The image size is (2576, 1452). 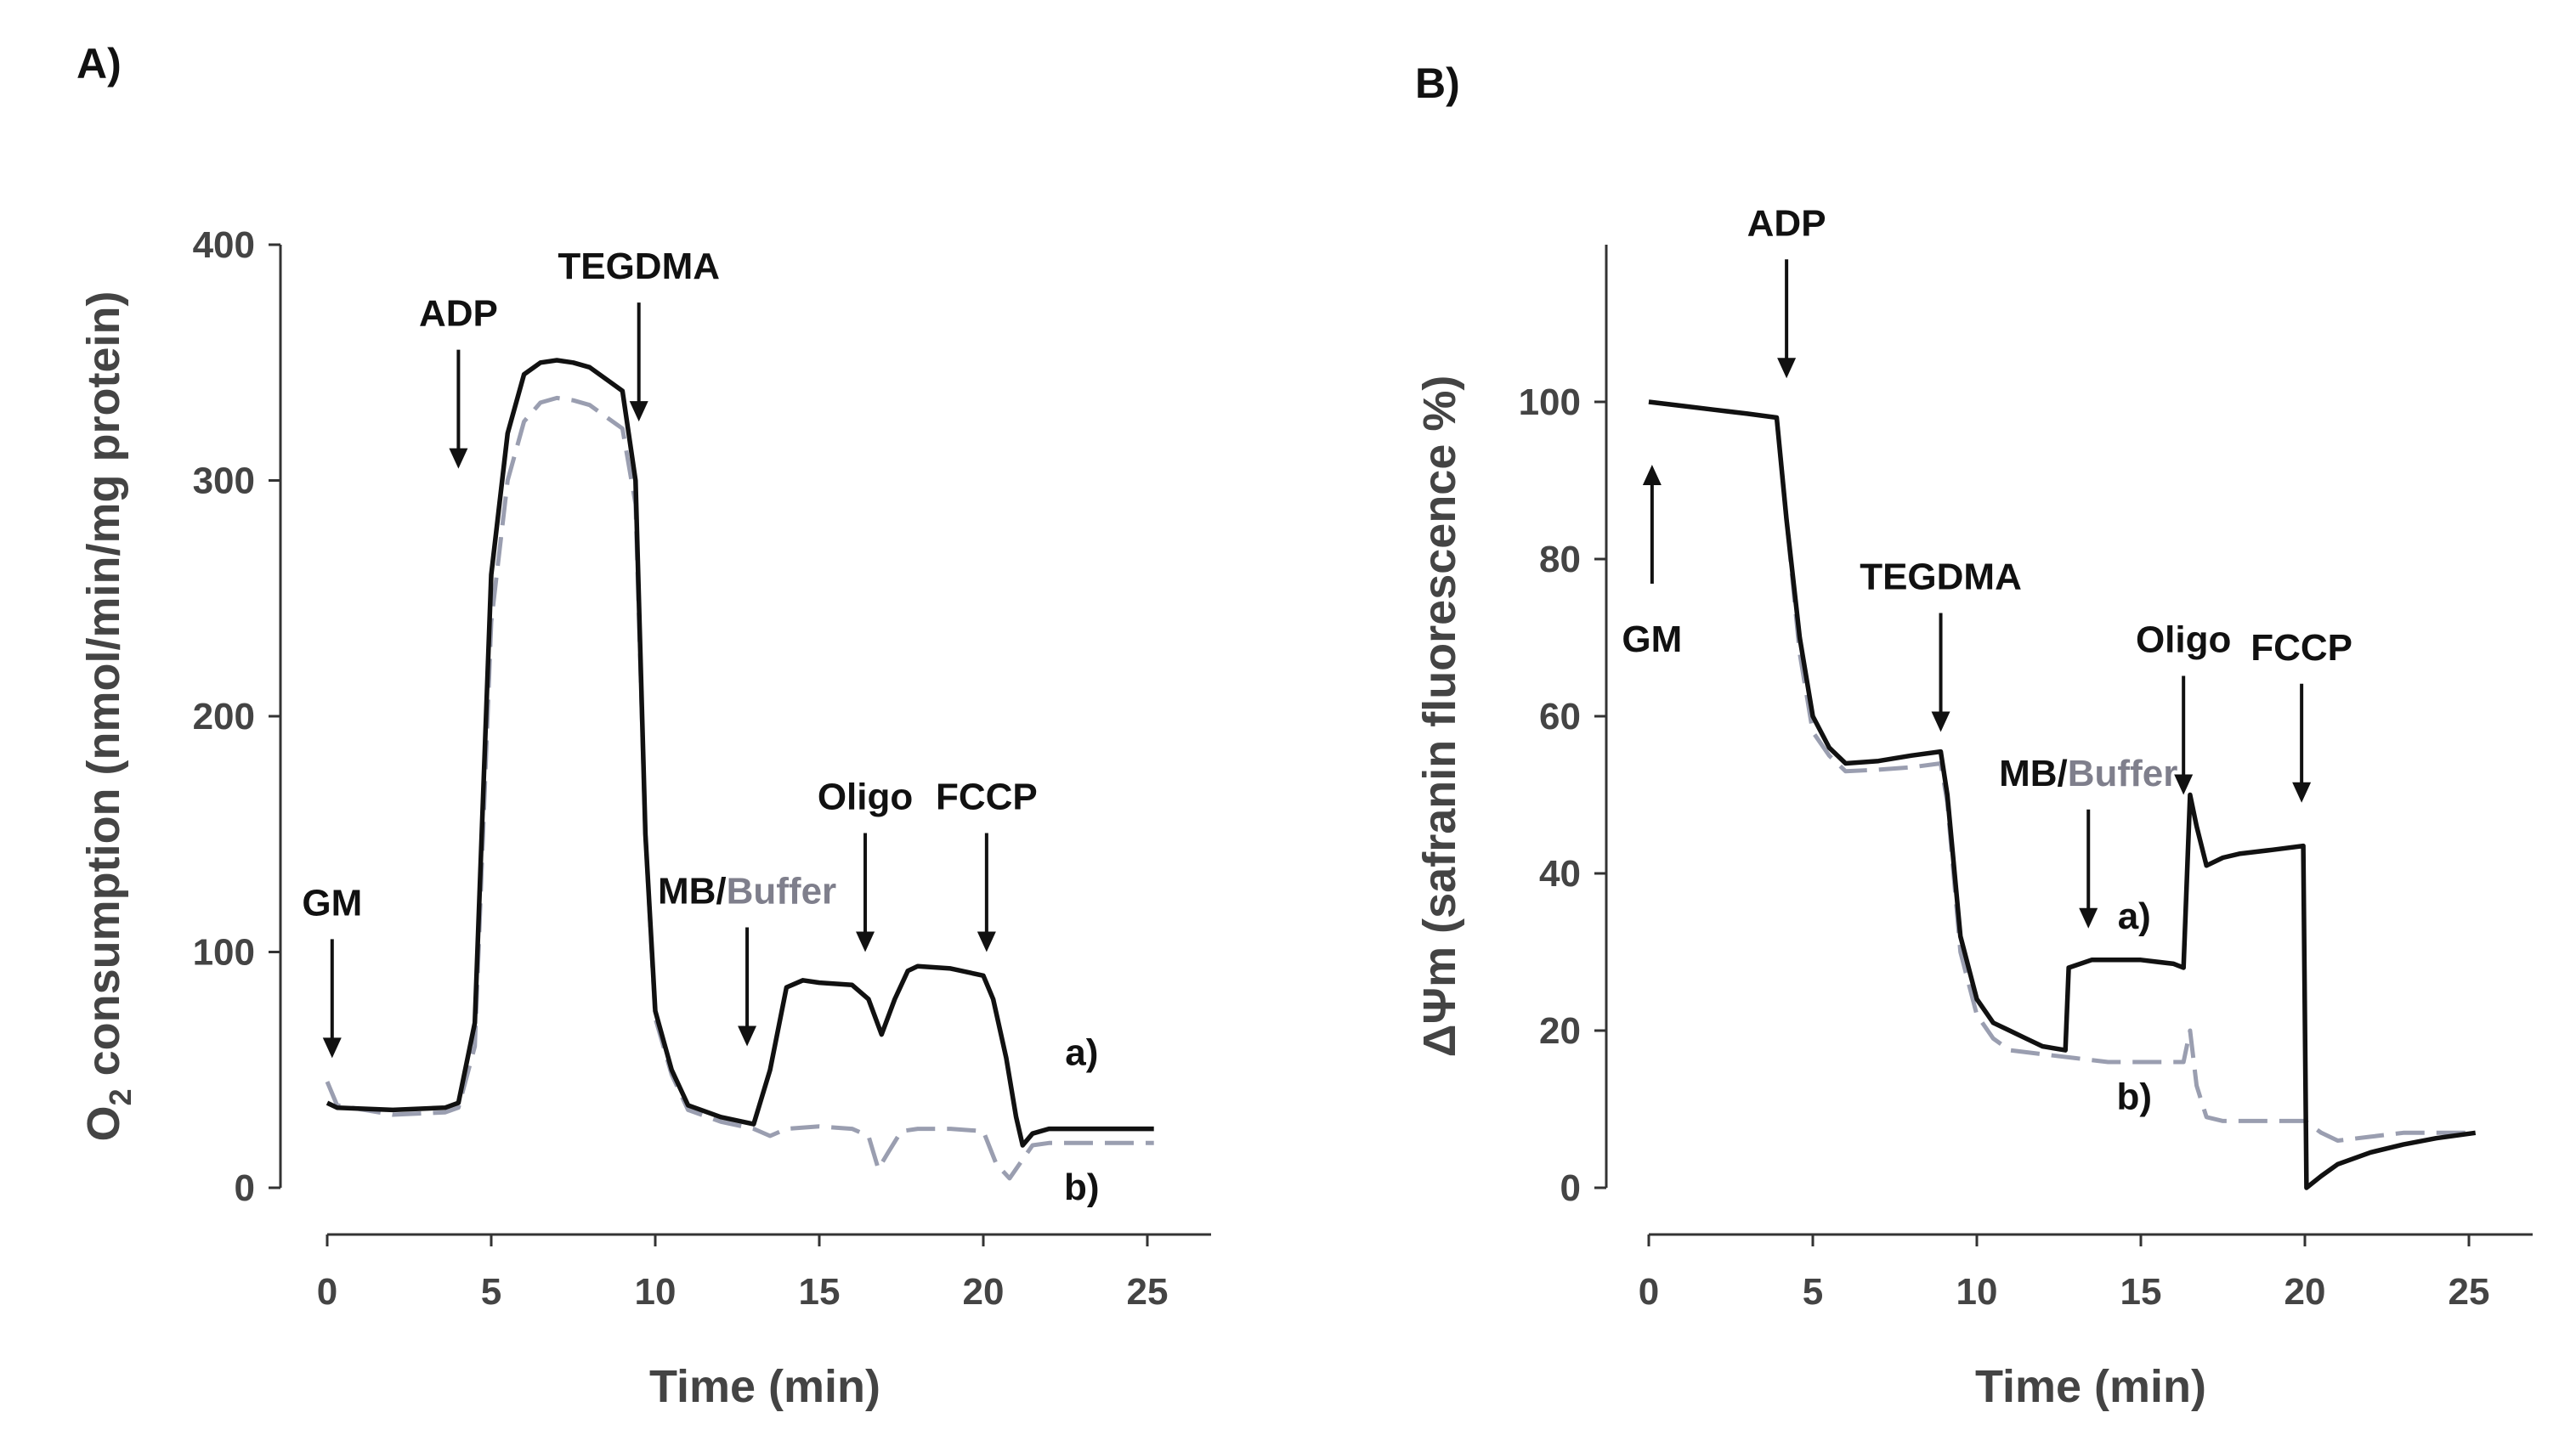 What do you see at coordinates (1652, 562) in the screenshot?
I see `panel-b-annotation: GM` at bounding box center [1652, 562].